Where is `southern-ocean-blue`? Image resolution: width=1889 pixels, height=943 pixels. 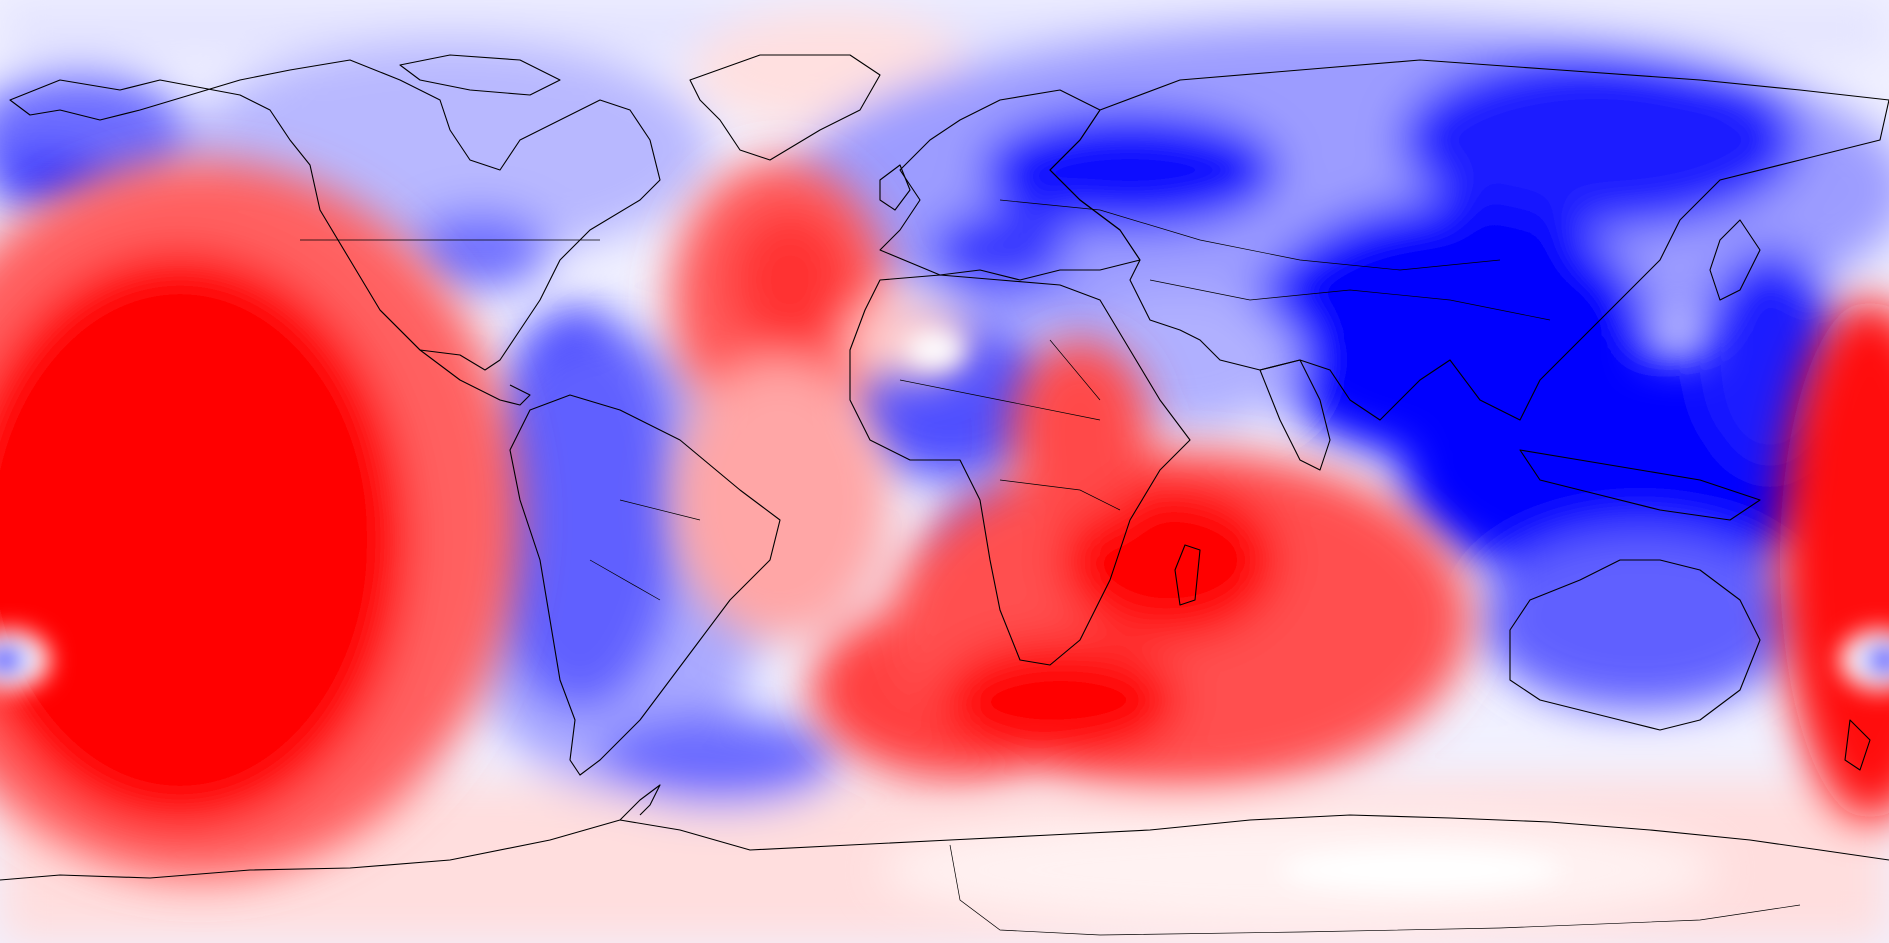 southern-ocean-blue is located at coordinates (720, 760).